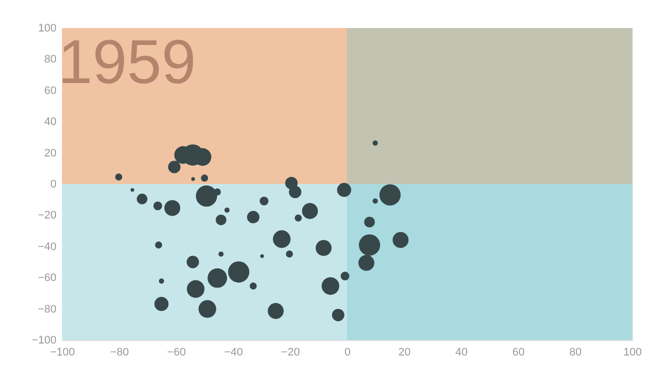 The width and height of the screenshot is (650, 386). Describe the element at coordinates (50, 153) in the screenshot. I see `y-tick-label: 20` at that location.